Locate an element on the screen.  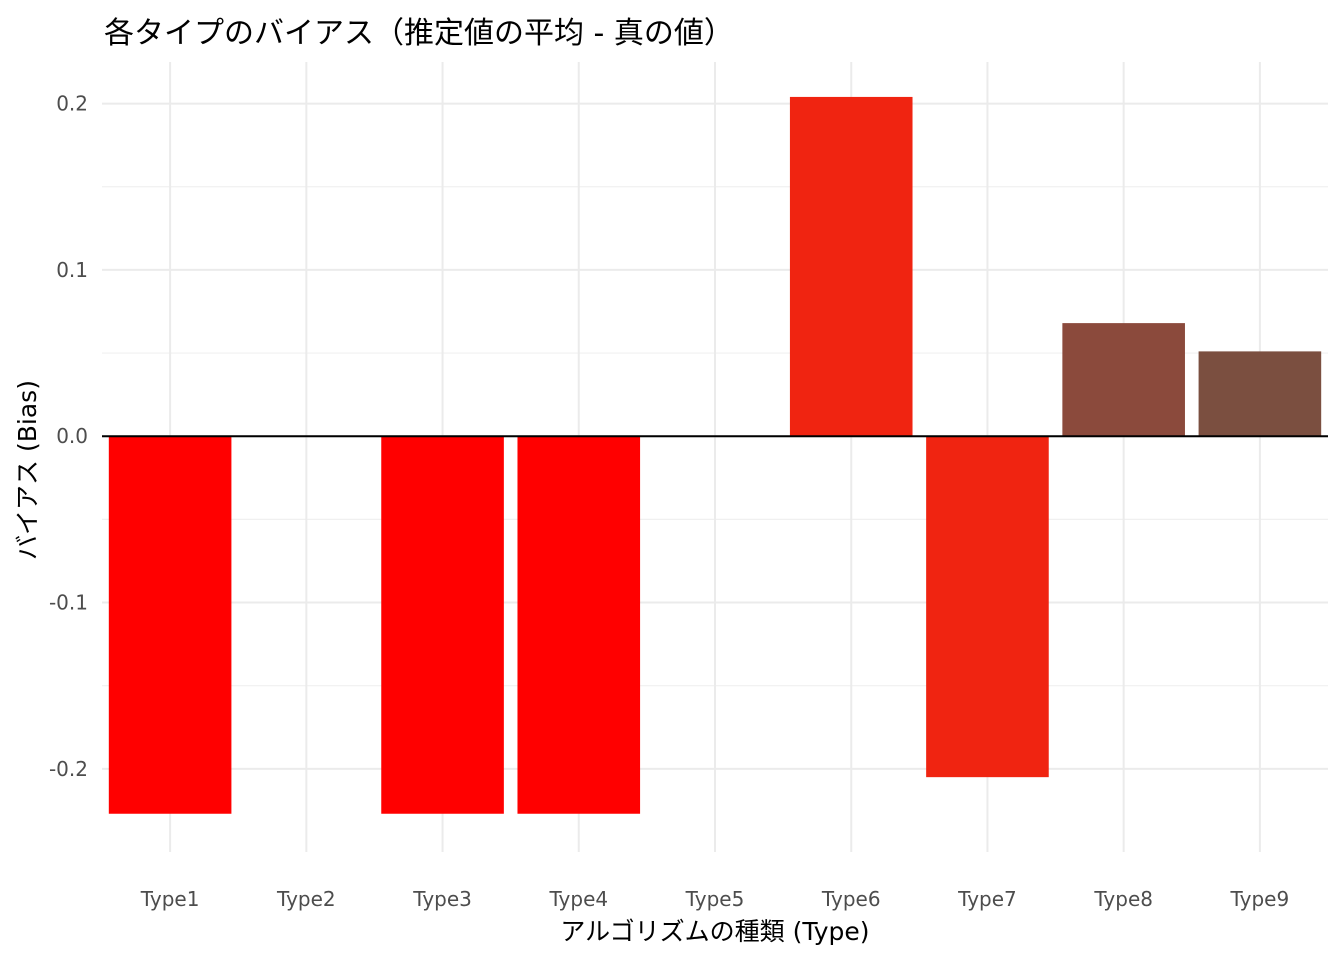
x-tick-label: Type7 is located at coordinates (987, 899).